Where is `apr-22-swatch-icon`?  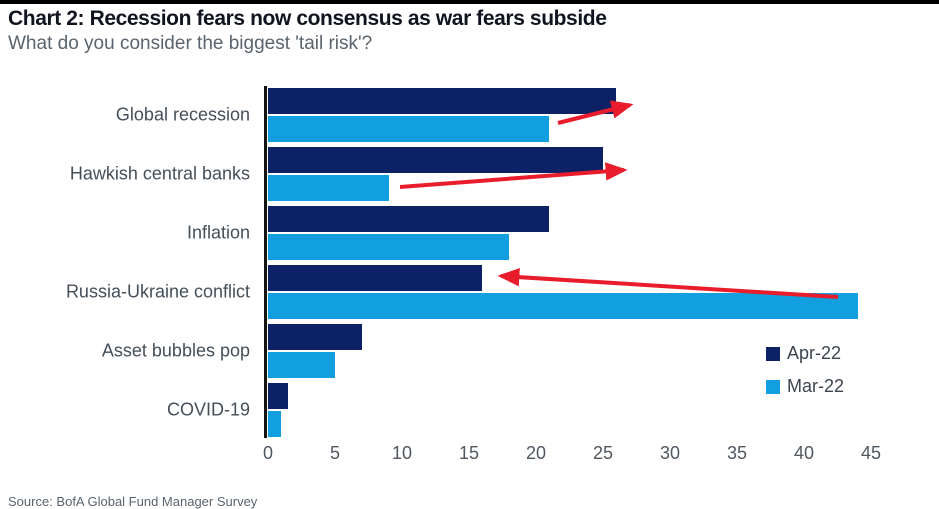 apr-22-swatch-icon is located at coordinates (773, 353).